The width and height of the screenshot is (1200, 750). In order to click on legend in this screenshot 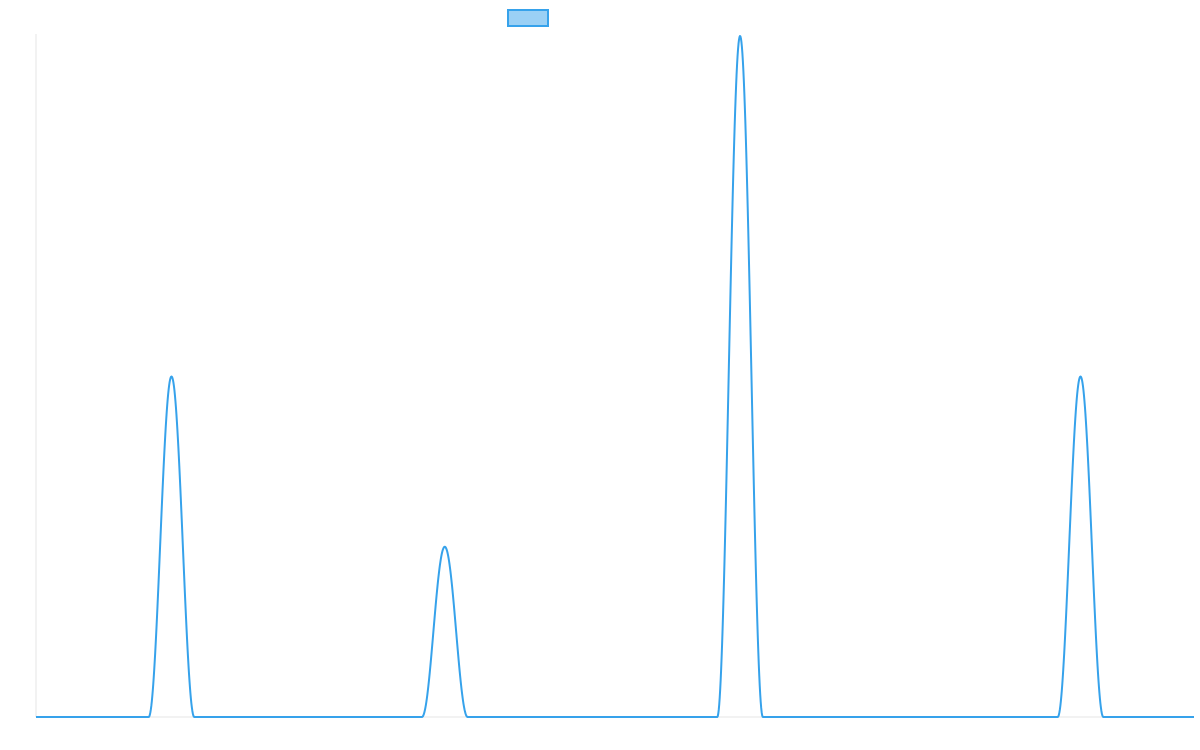, I will do `click(528, 18)`.